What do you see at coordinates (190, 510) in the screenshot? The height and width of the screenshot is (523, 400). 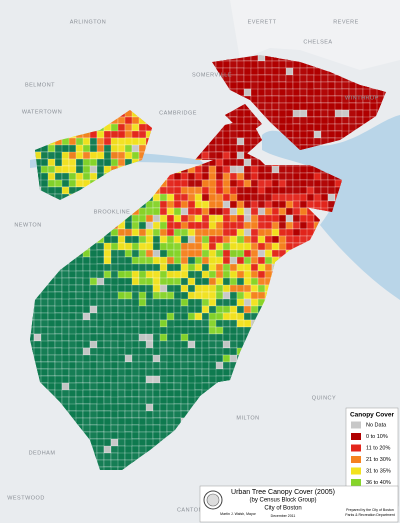 I see `place-label: CANTON` at bounding box center [190, 510].